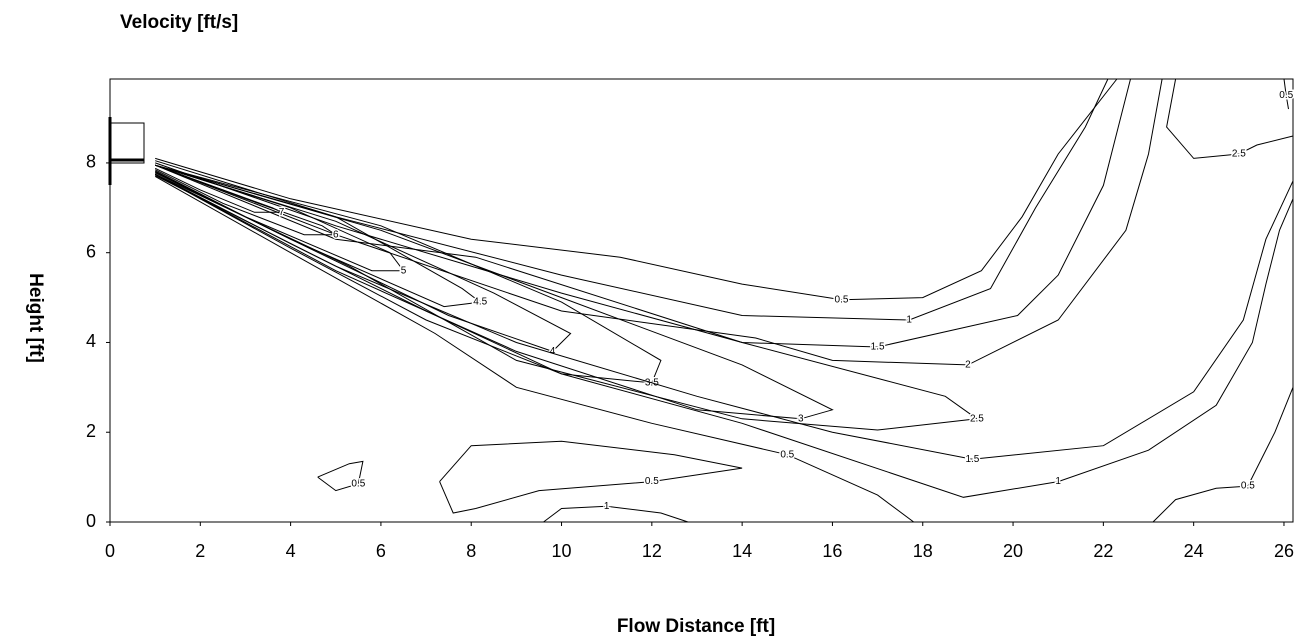 The width and height of the screenshot is (1304, 643). Describe the element at coordinates (652, 551) in the screenshot. I see `x-tick-label: 12` at that location.